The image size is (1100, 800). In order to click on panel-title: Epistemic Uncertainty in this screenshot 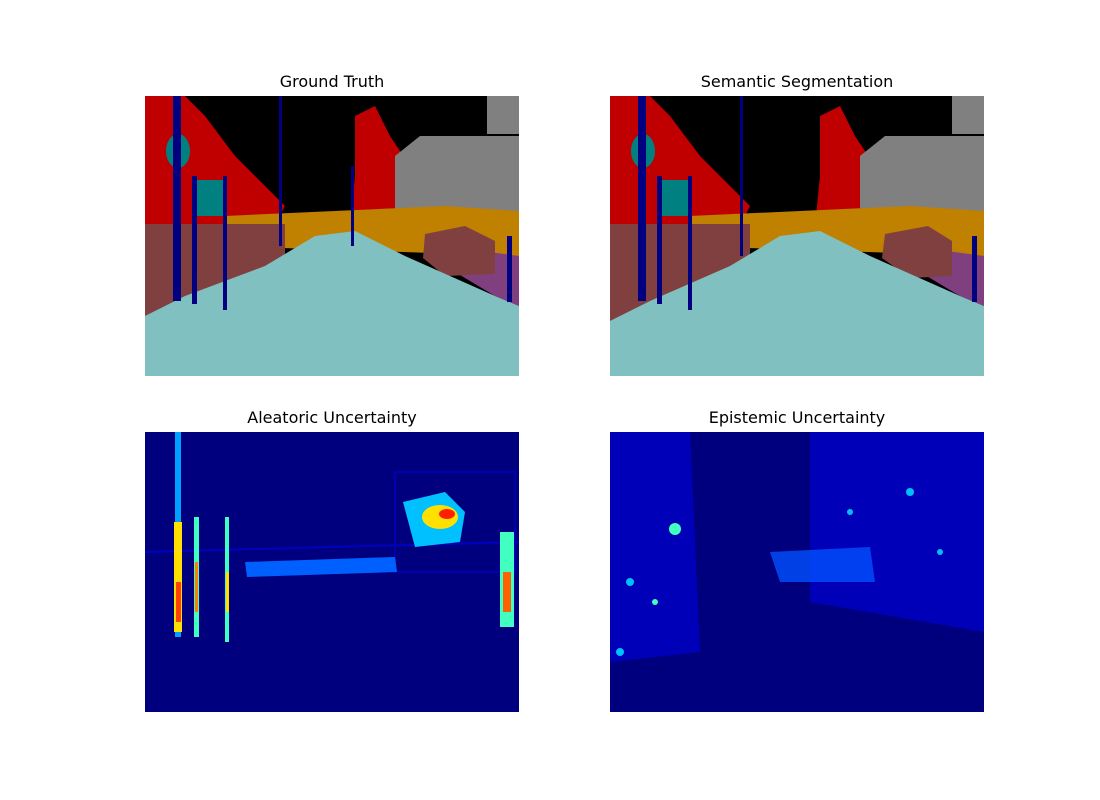, I will do `click(797, 417)`.